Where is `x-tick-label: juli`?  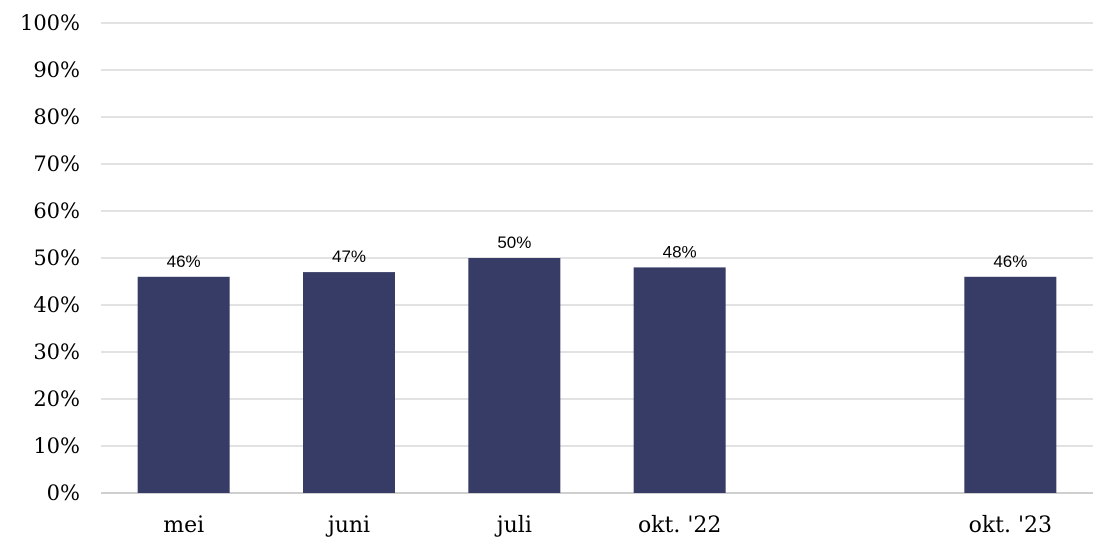 x-tick-label: juli is located at coordinates (513, 525).